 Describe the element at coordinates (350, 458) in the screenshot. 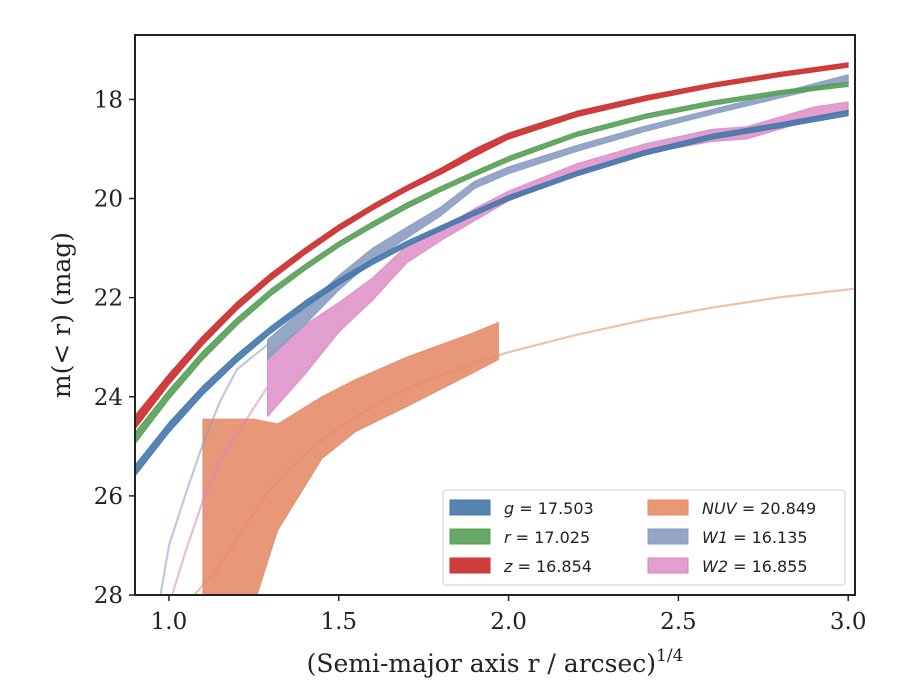

I see `series-band-nuv` at that location.